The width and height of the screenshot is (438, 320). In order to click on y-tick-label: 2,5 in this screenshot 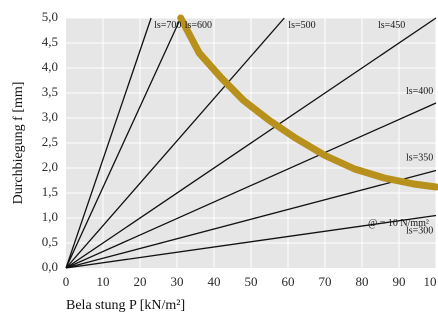, I will do `click(50, 141)`.